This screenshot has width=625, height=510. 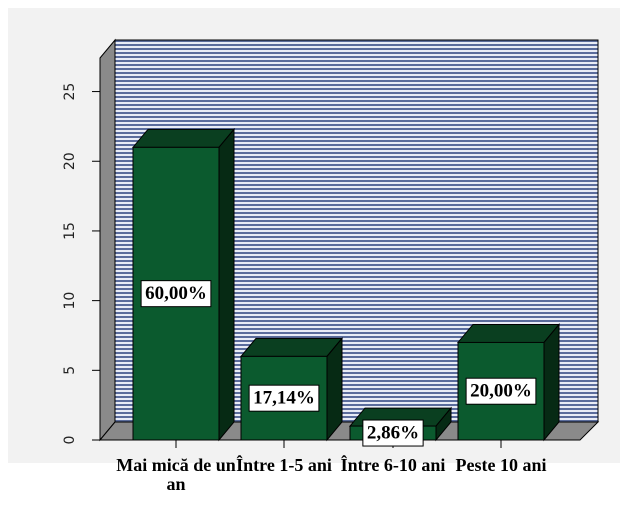 I want to click on y-tick-label: 0, so click(x=70, y=440).